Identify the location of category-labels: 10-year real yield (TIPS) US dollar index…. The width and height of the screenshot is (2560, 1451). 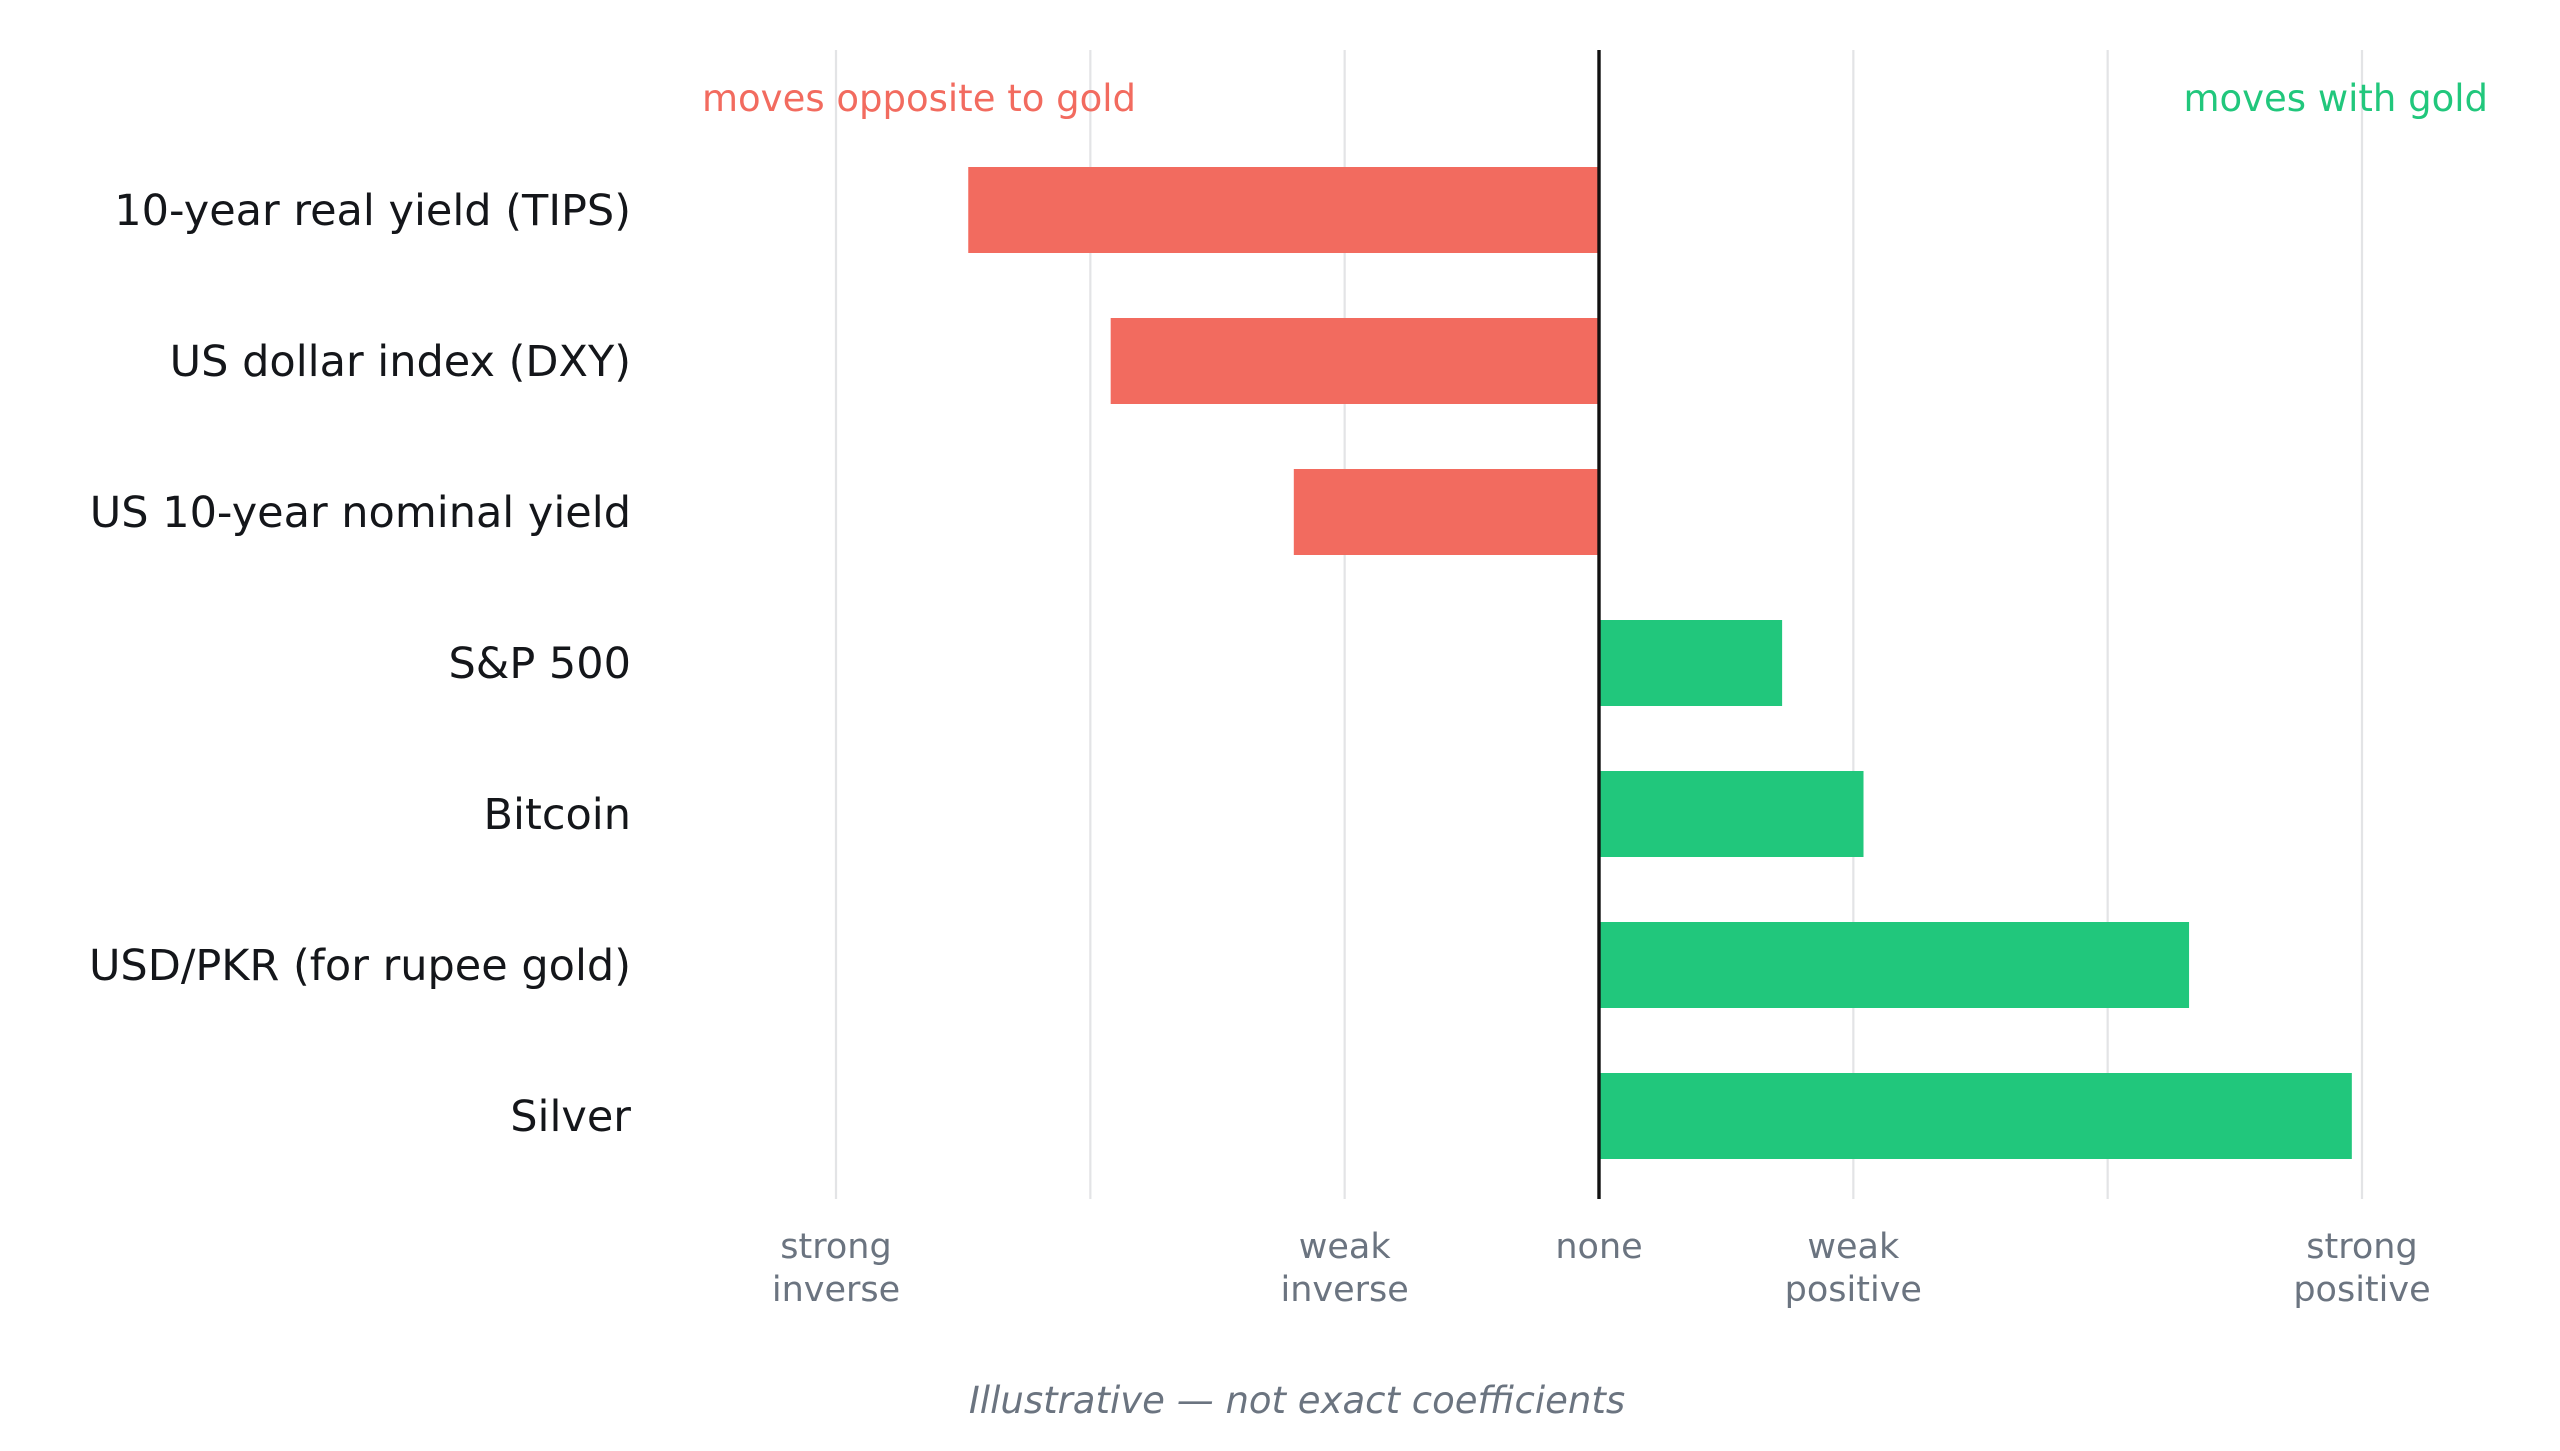
(360, 664).